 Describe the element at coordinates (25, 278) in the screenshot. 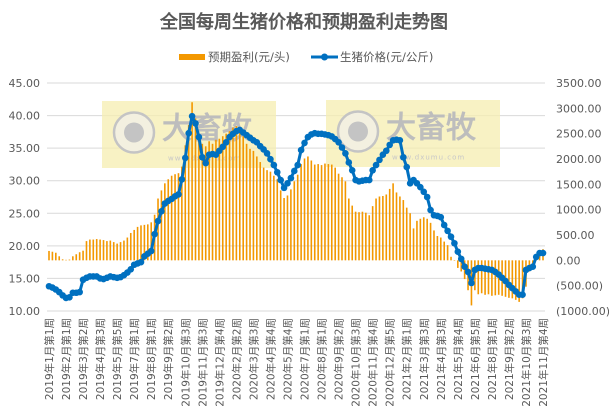

I see `left-tick-label: 15.00` at that location.